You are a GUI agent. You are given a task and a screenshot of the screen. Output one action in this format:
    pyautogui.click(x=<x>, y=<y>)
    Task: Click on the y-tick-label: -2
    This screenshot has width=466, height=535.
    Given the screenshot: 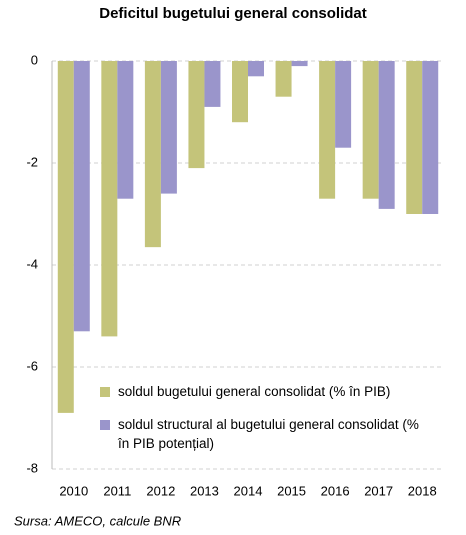 What is the action you would take?
    pyautogui.click(x=32, y=161)
    